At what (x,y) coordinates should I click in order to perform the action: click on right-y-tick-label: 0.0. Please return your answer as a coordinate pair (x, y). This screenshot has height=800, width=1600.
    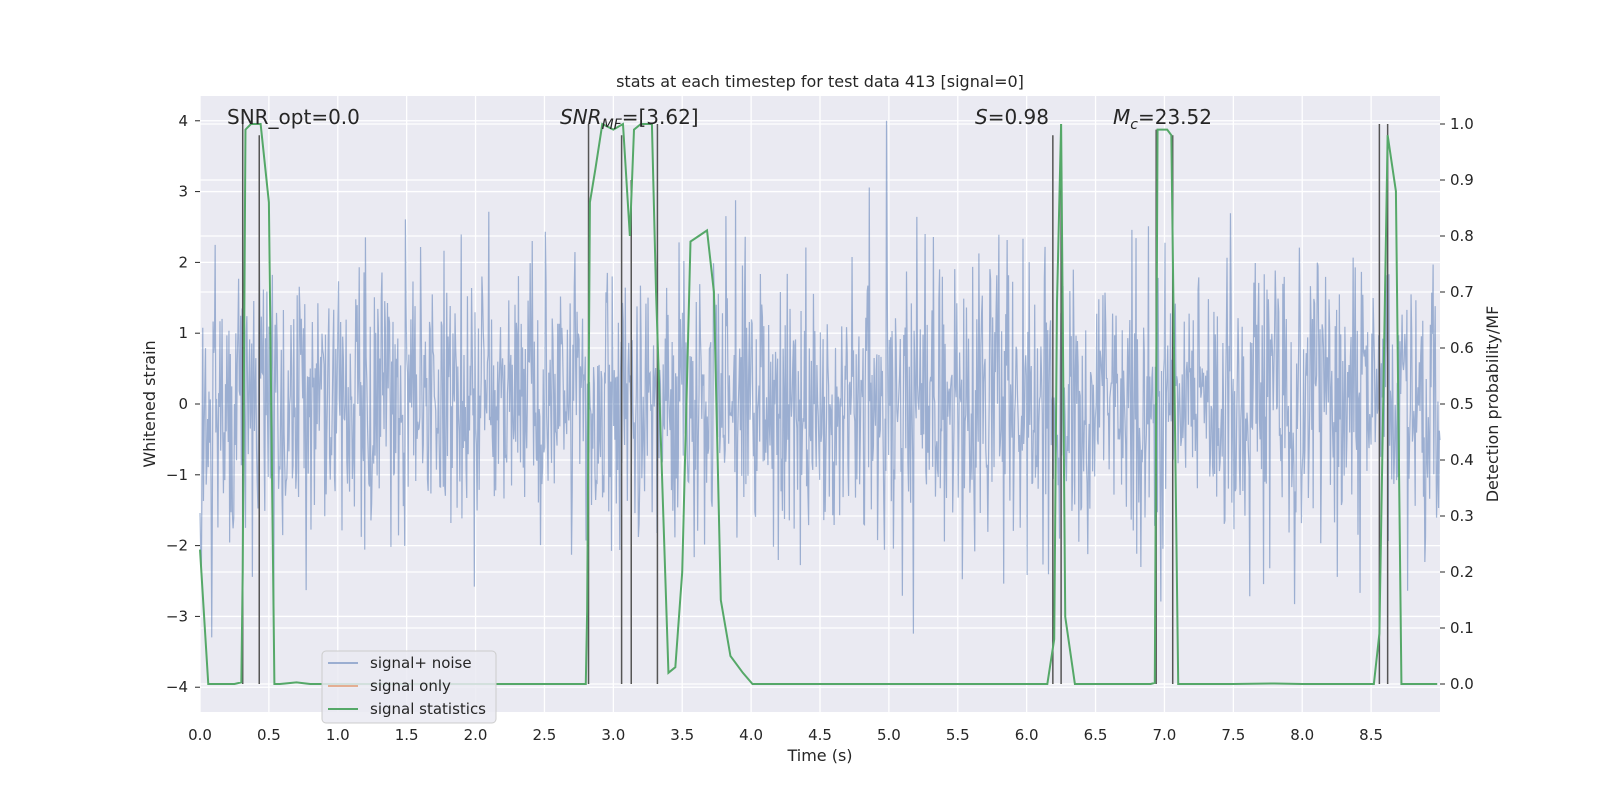
    Looking at the image, I should click on (1462, 684).